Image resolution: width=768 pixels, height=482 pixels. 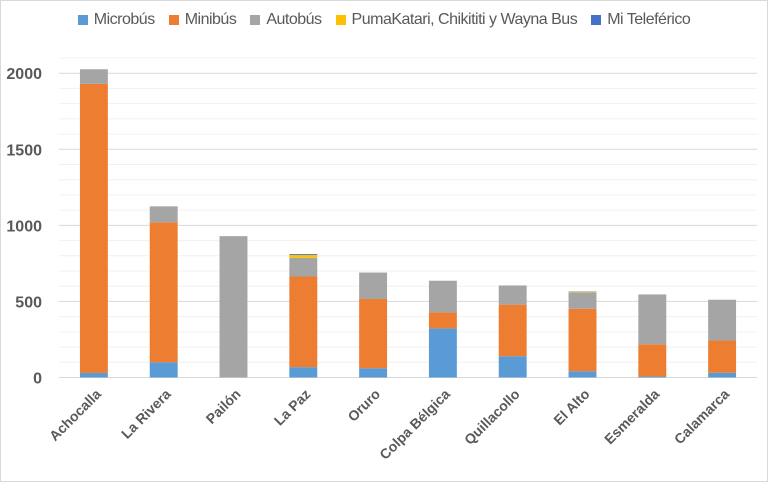 I want to click on y-tick-label: 1000, so click(x=24, y=226).